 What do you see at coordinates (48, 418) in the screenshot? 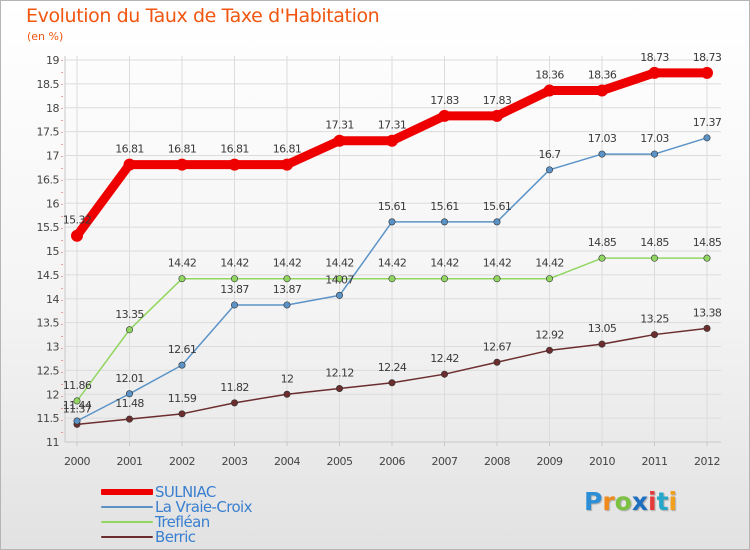
I see `y-tick-label: 11.5` at bounding box center [48, 418].